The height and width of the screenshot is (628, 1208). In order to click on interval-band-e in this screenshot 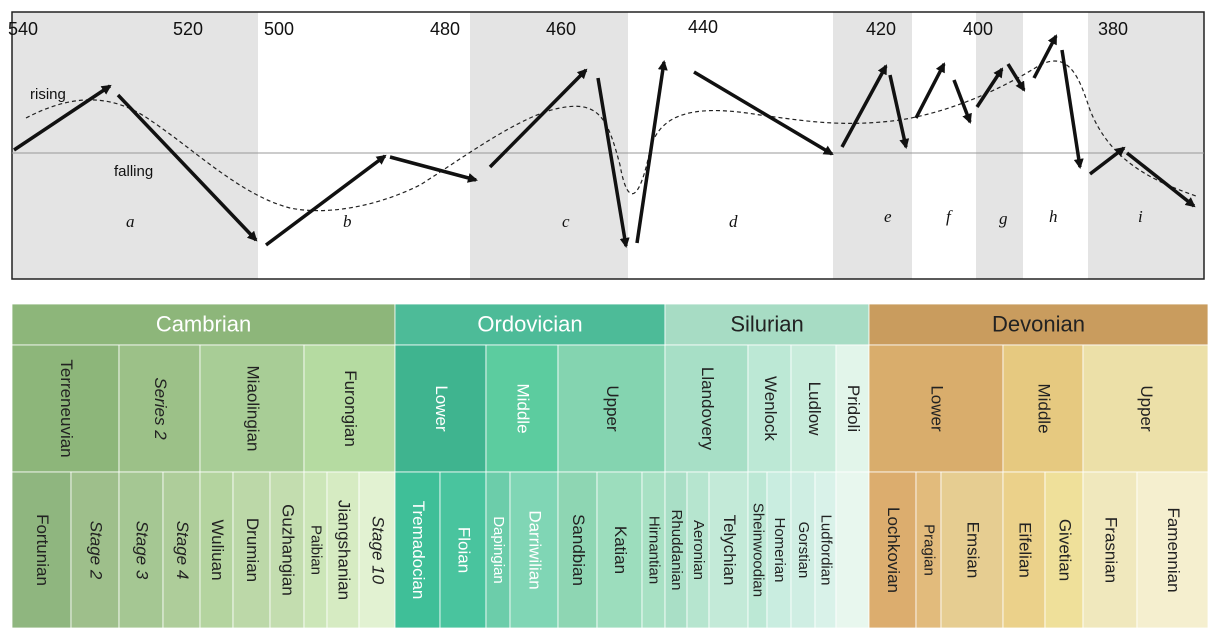, I will do `click(872, 145)`.